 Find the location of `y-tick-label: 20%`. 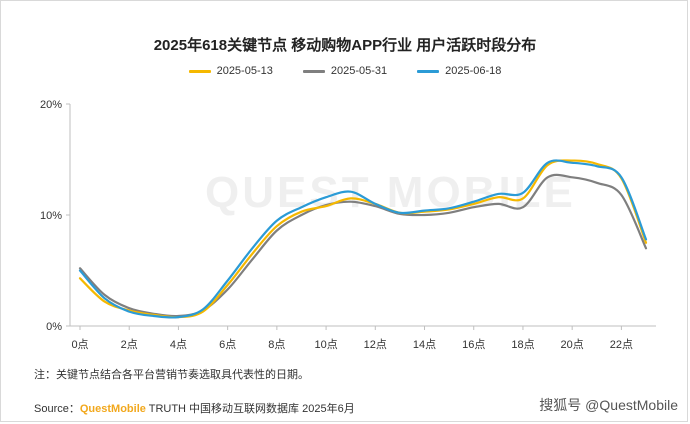

y-tick-label: 20% is located at coordinates (51, 105).